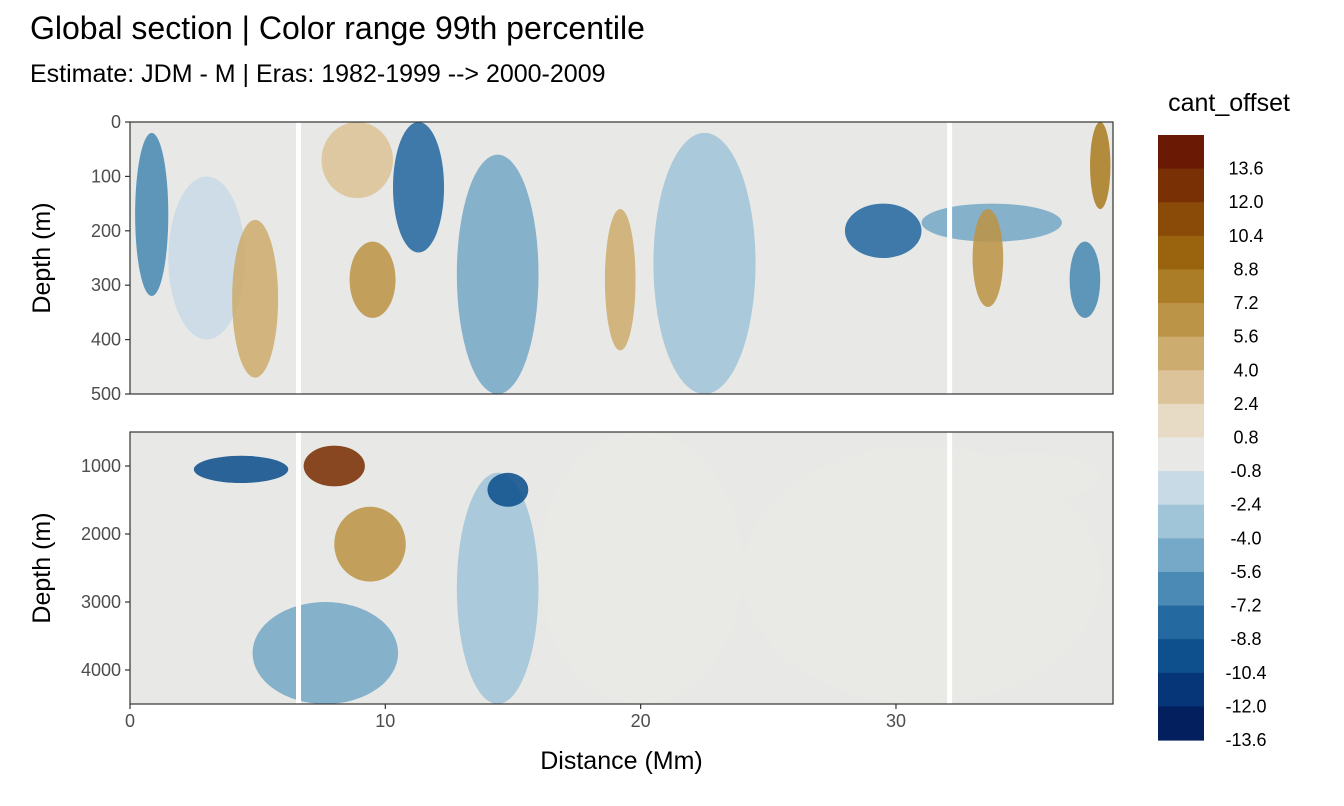 This screenshot has height=806, width=1344. I want to click on y-tick-label: 400, so click(106, 340).